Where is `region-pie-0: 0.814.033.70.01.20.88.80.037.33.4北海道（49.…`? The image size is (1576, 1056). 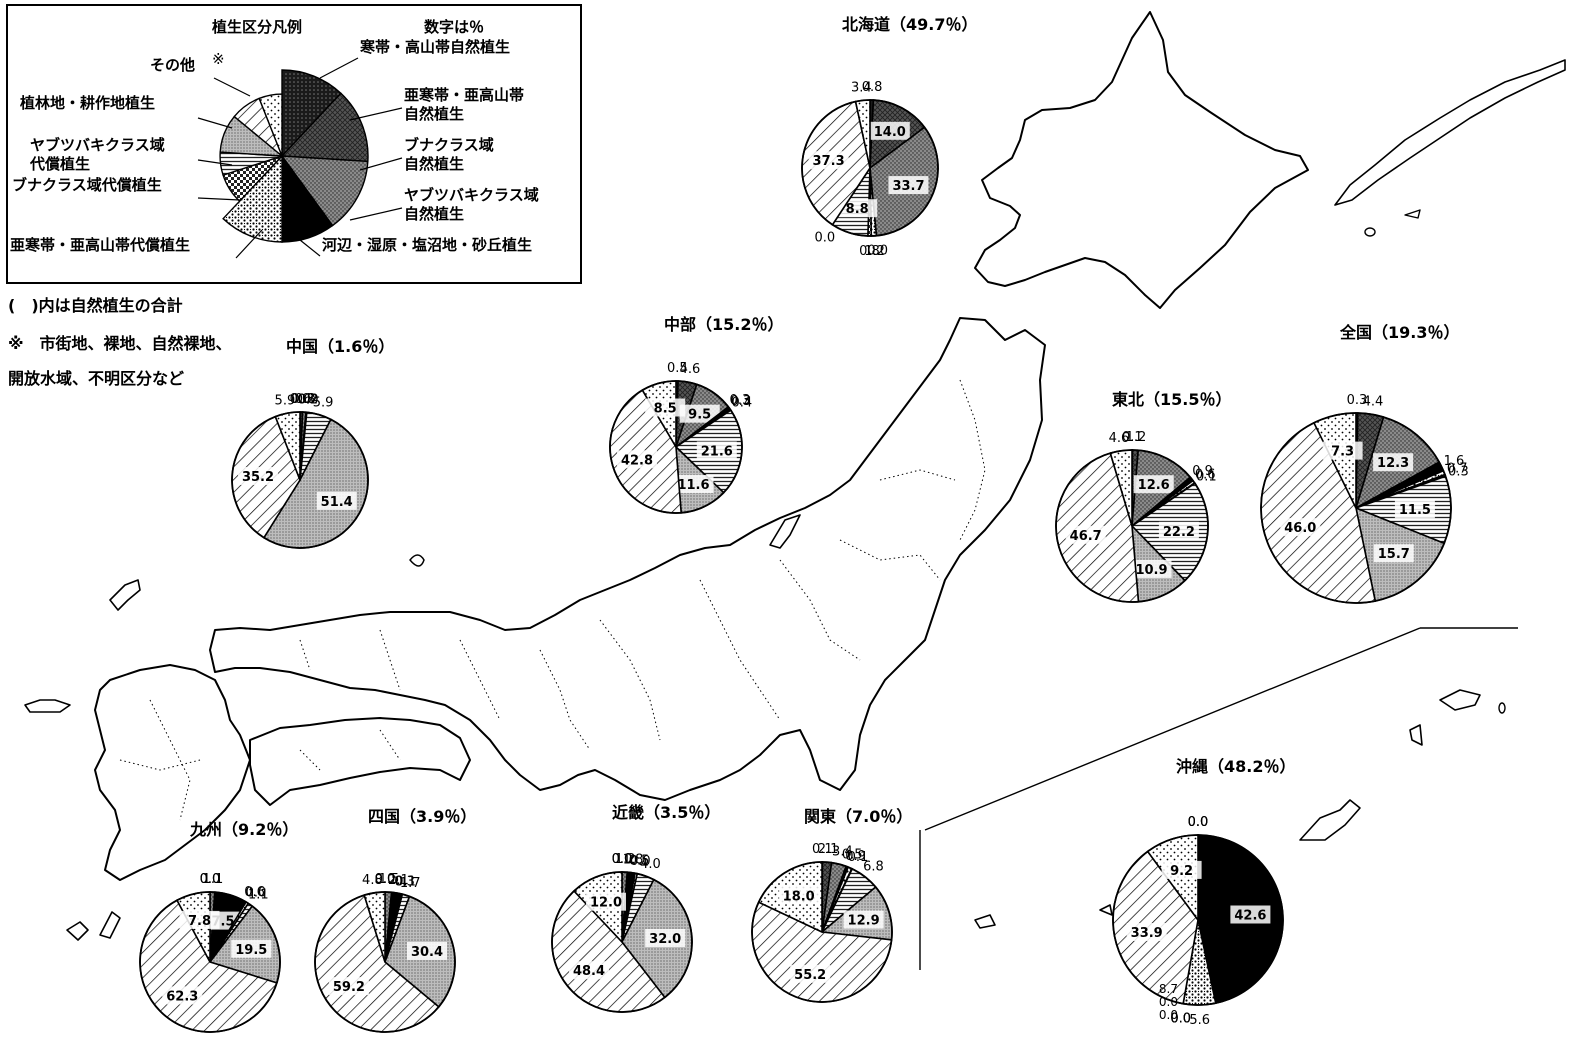 region-pie-0: 0.814.033.70.01.20.88.80.037.33.4北海道（49.… is located at coordinates (889, 137).